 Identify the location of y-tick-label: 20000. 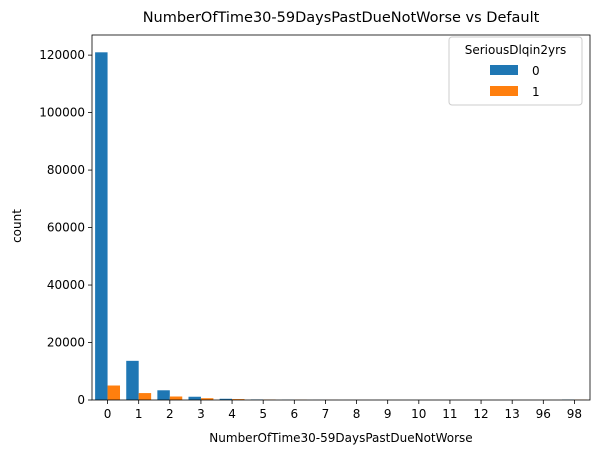
(66, 343).